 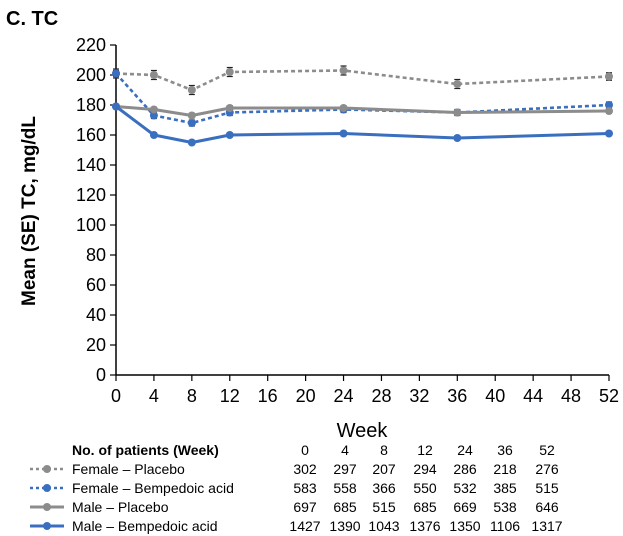 I want to click on patients-count: 1390, so click(x=344, y=526).